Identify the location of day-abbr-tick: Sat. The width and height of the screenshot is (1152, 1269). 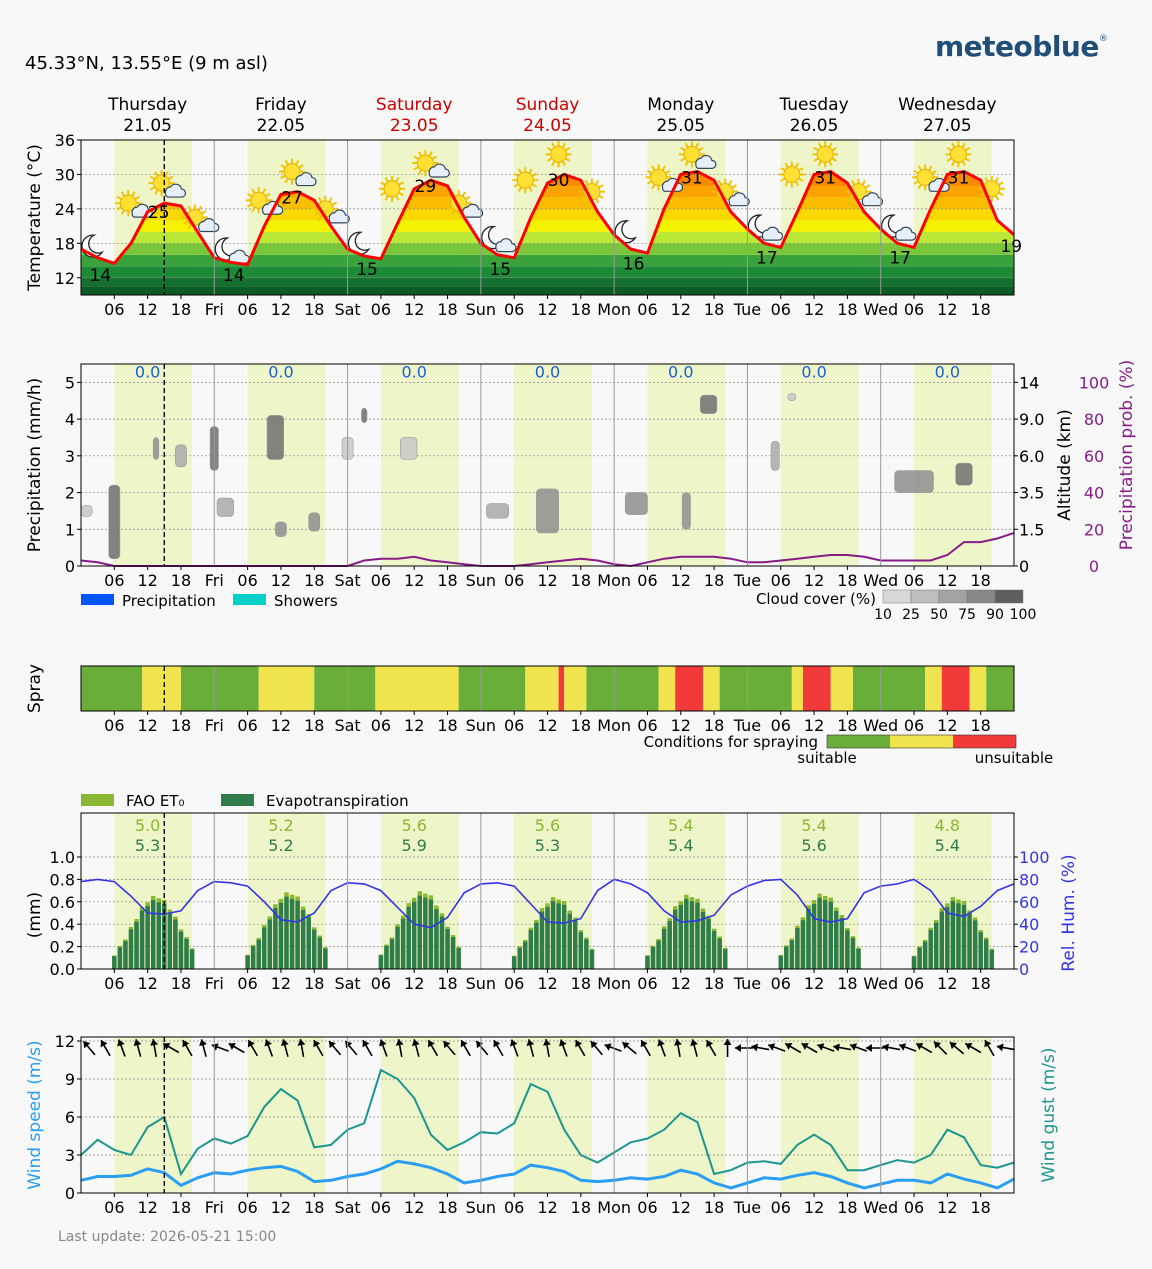
(347, 725).